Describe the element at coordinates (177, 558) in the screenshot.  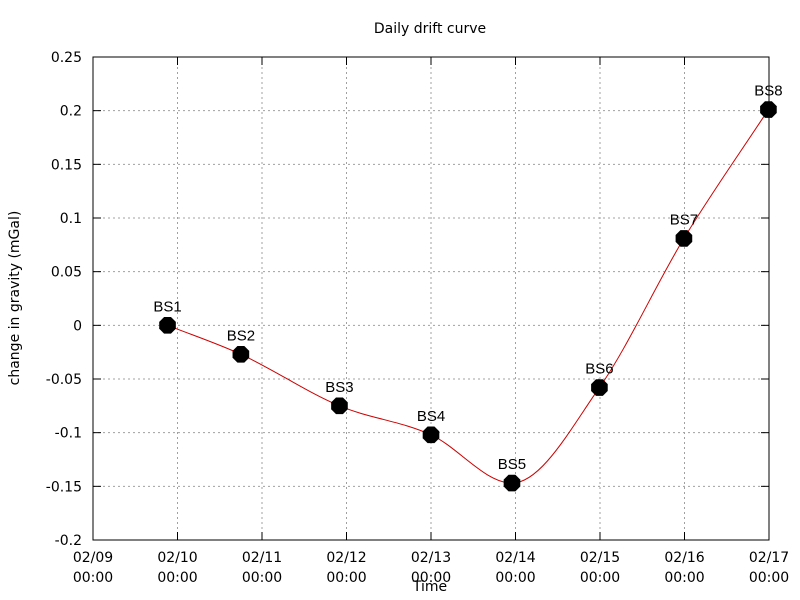
I see `x-tick-date: 02/10` at that location.